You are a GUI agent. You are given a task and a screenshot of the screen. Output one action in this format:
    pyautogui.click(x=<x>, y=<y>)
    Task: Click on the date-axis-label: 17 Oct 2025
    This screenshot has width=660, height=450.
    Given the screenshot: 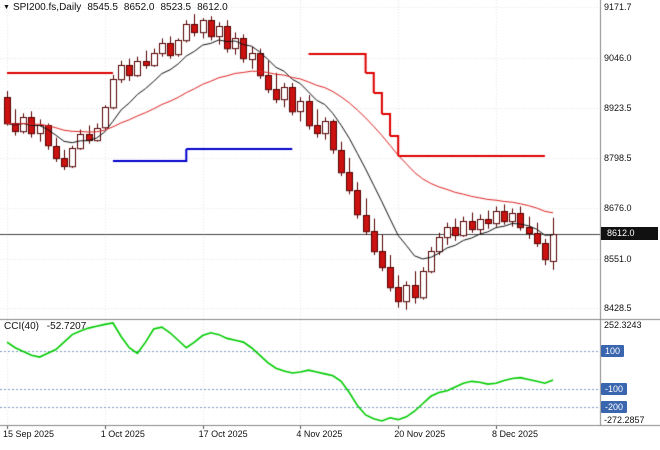 What is the action you would take?
    pyautogui.click(x=223, y=434)
    